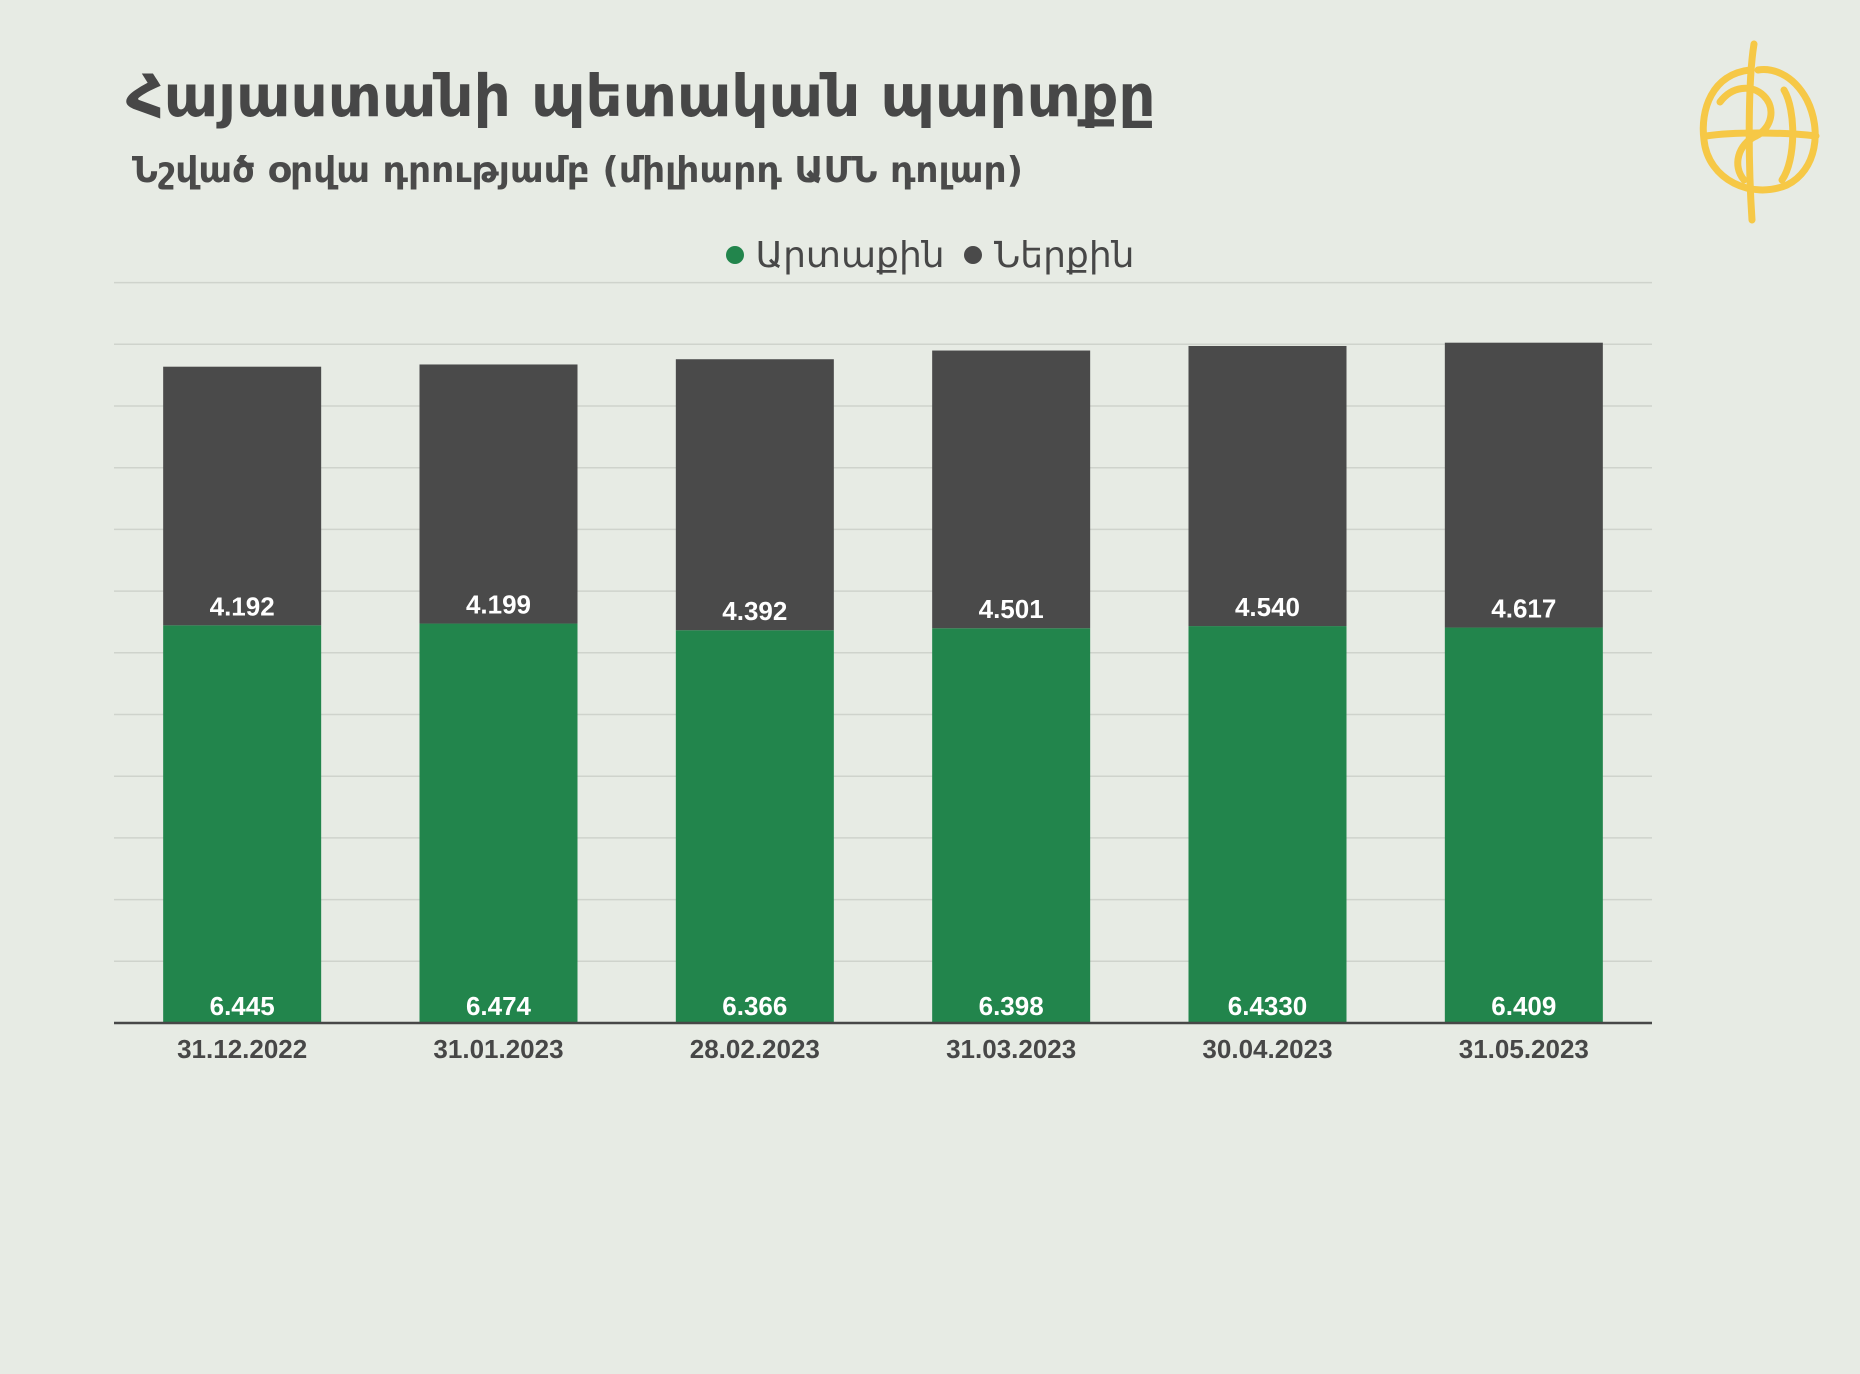 The width and height of the screenshot is (1860, 1374). I want to click on data-label: 6.398, so click(1011, 1006).